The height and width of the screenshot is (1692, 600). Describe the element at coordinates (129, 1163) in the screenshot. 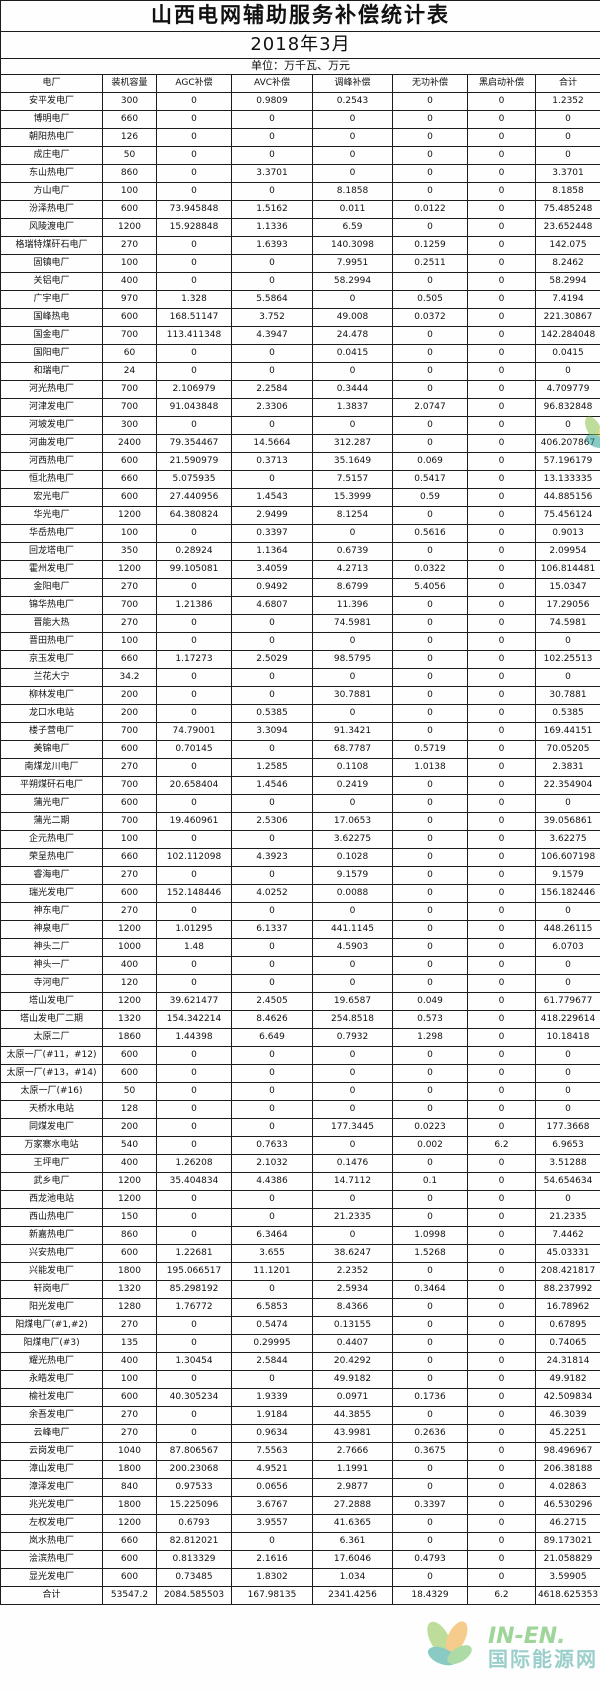

I see `value-cell: 400` at that location.